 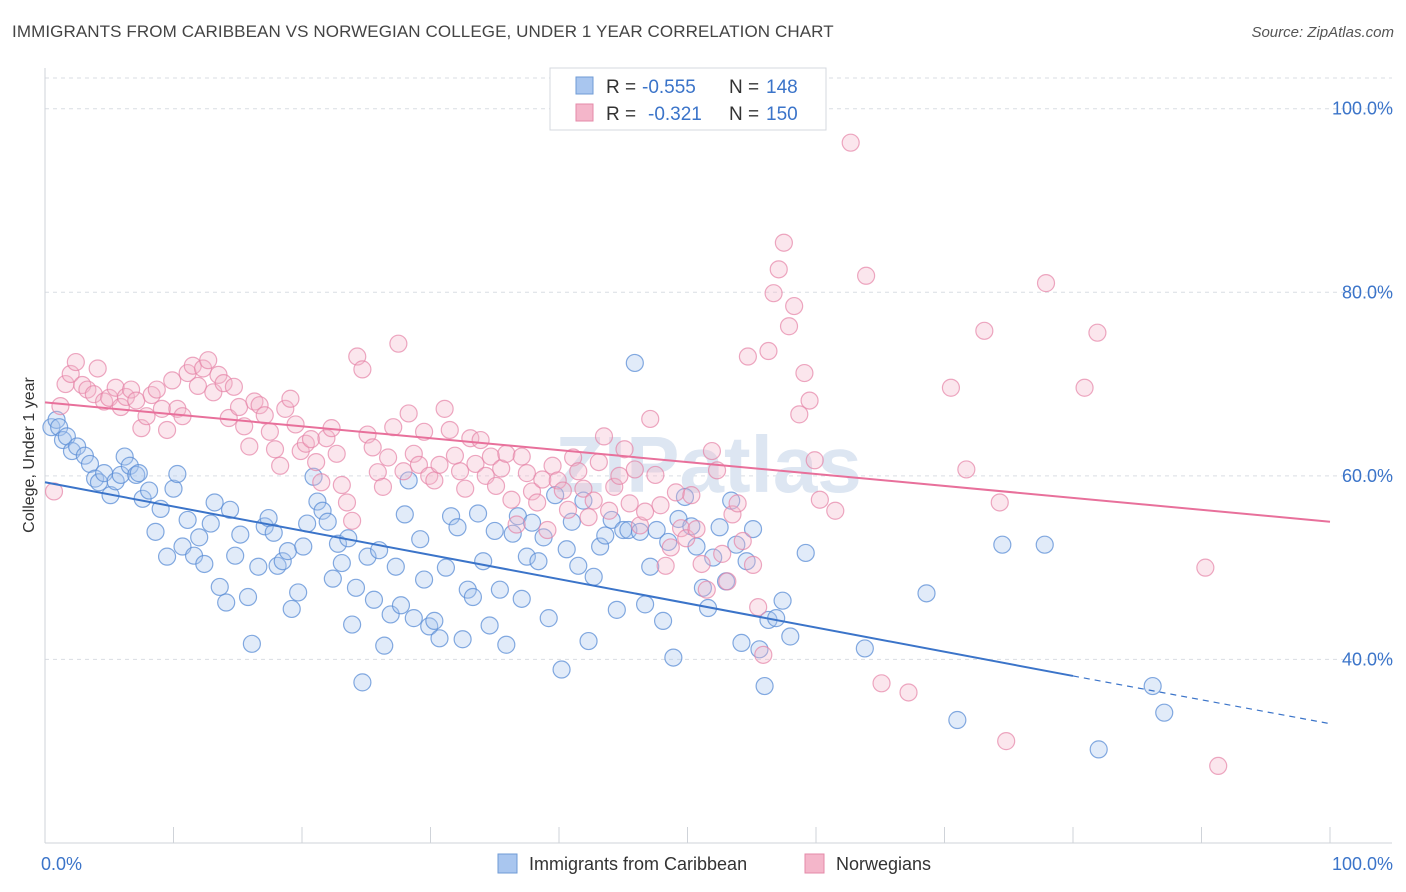 What do you see at coordinates (1322, 32) in the screenshot?
I see `source-credit: Source: ZipAtlas.com` at bounding box center [1322, 32].